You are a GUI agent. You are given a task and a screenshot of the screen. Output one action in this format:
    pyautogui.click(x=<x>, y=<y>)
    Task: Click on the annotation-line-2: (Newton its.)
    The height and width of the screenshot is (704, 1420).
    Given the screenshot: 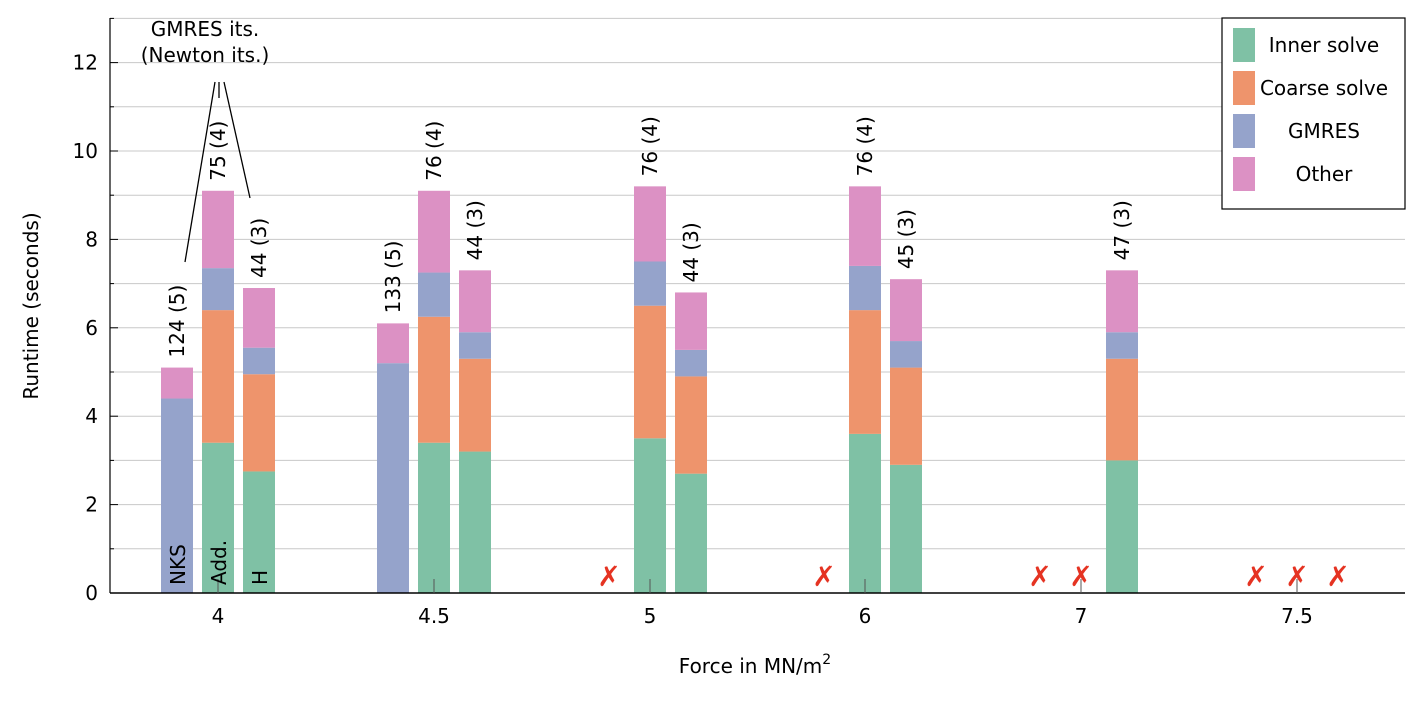 What is the action you would take?
    pyautogui.click(x=205, y=55)
    